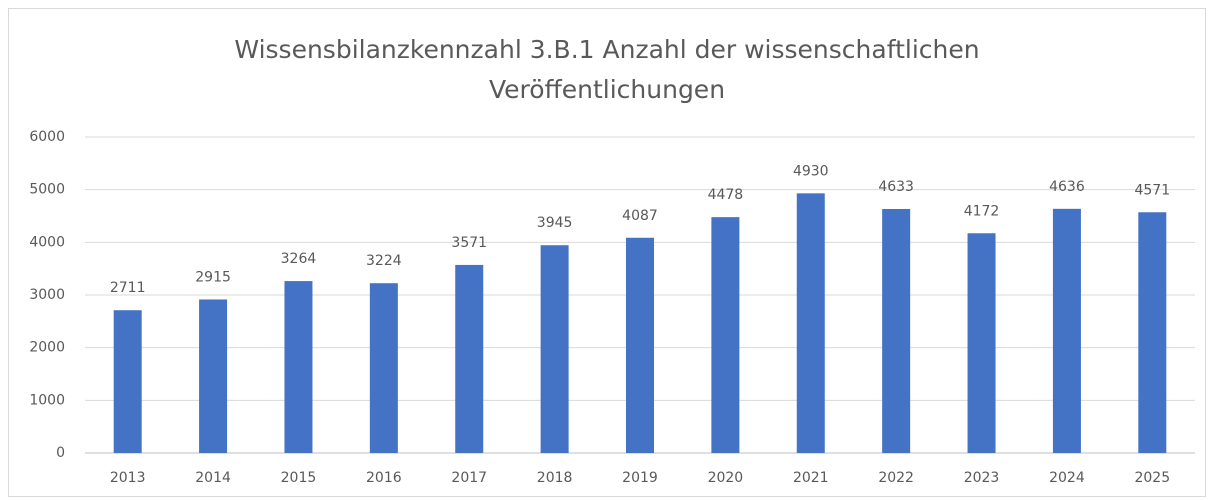  Describe the element at coordinates (384, 261) in the screenshot. I see `data-label: 3224` at that location.